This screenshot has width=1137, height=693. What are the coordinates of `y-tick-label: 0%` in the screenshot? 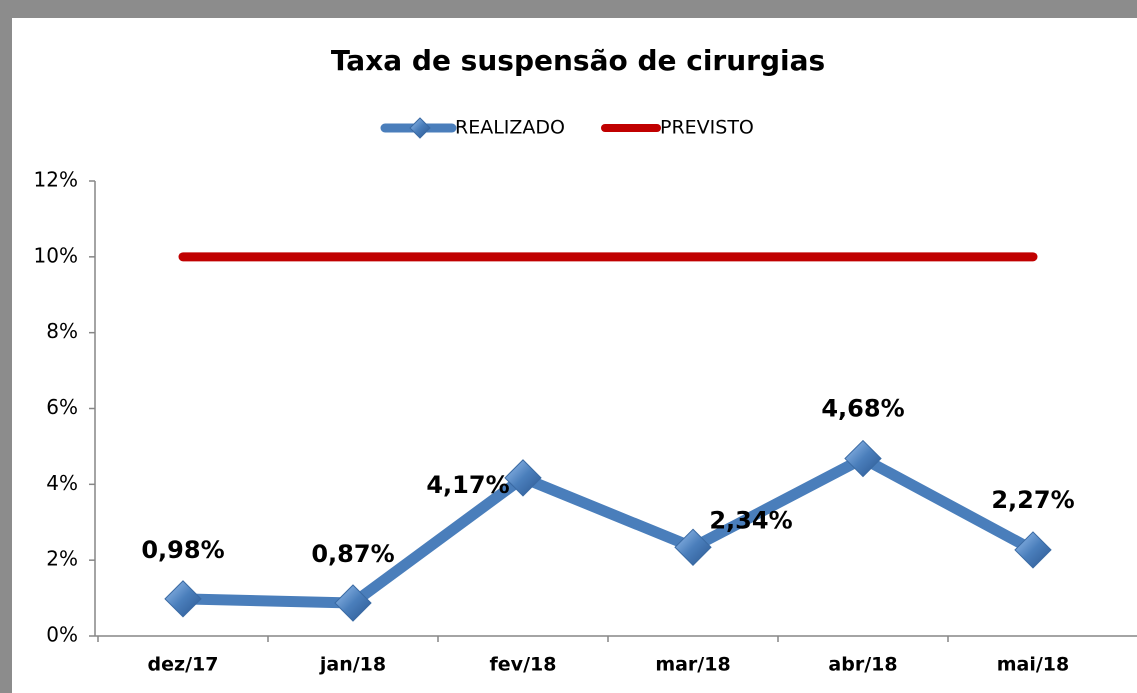 It's located at (62, 635).